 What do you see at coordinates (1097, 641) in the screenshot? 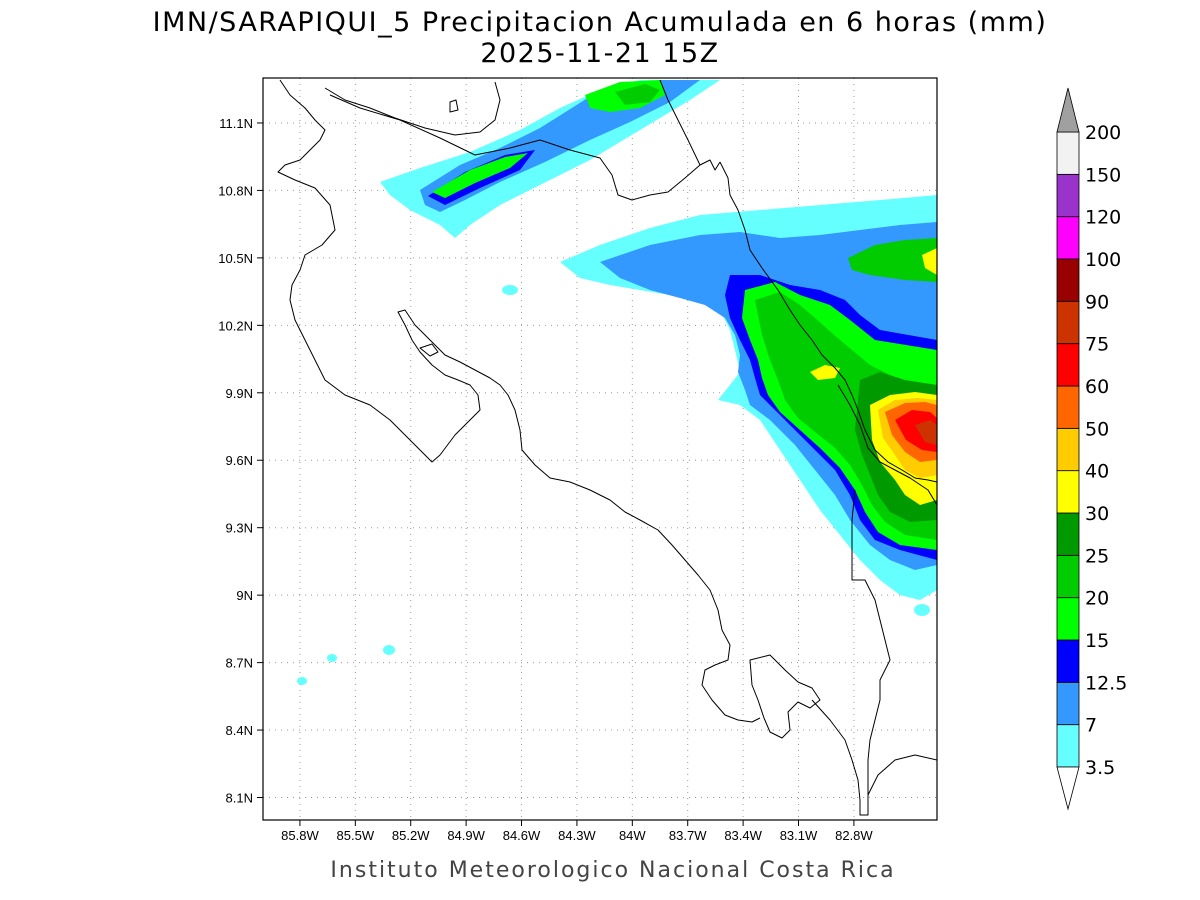
I see `legend-label: 15` at bounding box center [1097, 641].